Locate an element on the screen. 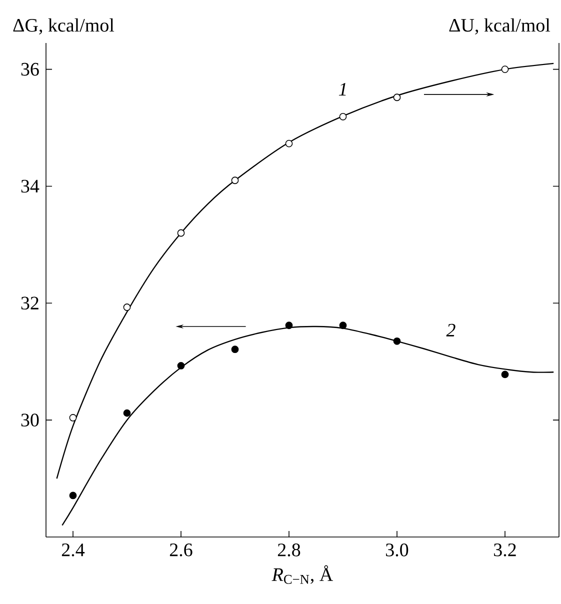  x-tick-label: 3.2 is located at coordinates (505, 550).